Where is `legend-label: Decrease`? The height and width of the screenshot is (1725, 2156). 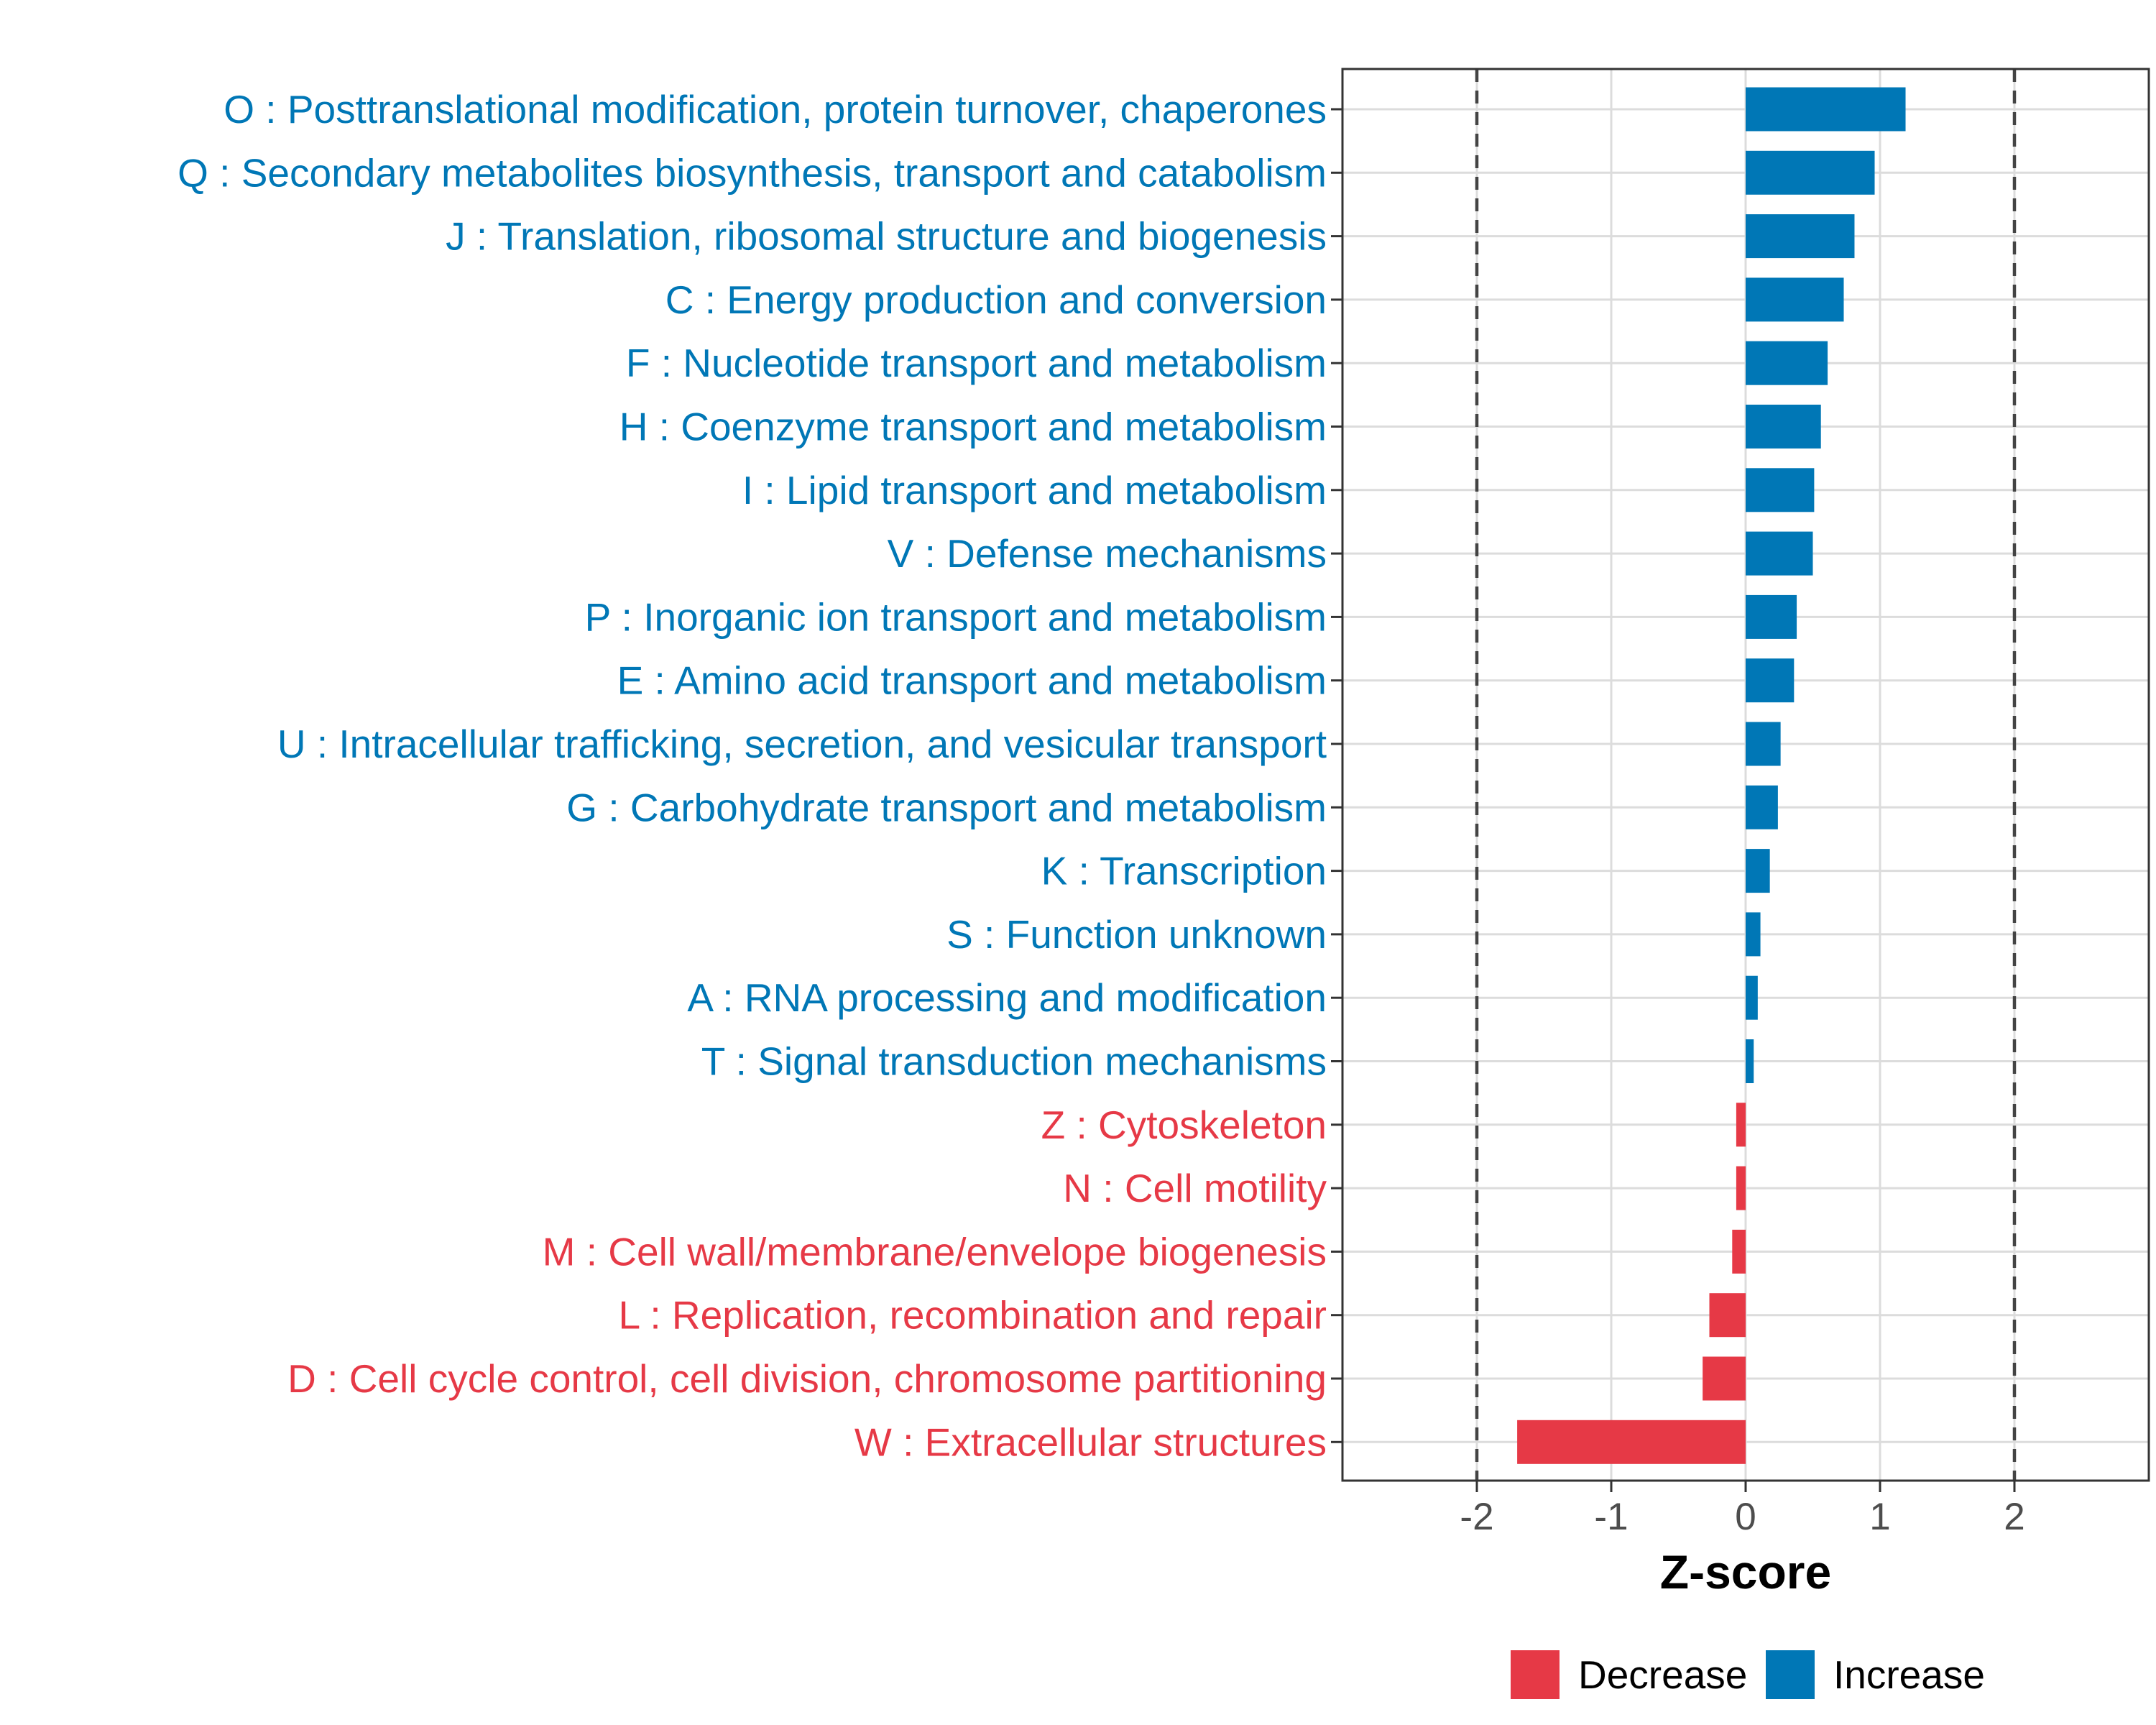
legend-label: Decrease is located at coordinates (1663, 1674).